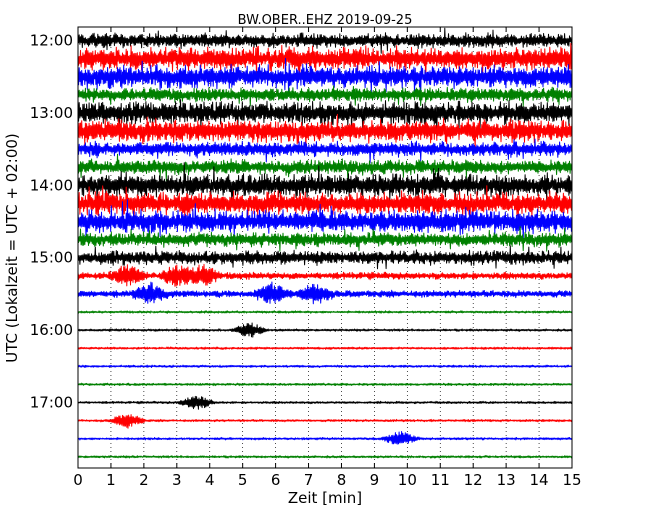 The width and height of the screenshot is (650, 524). What do you see at coordinates (276, 480) in the screenshot?
I see `x-tick-label: 6` at bounding box center [276, 480].